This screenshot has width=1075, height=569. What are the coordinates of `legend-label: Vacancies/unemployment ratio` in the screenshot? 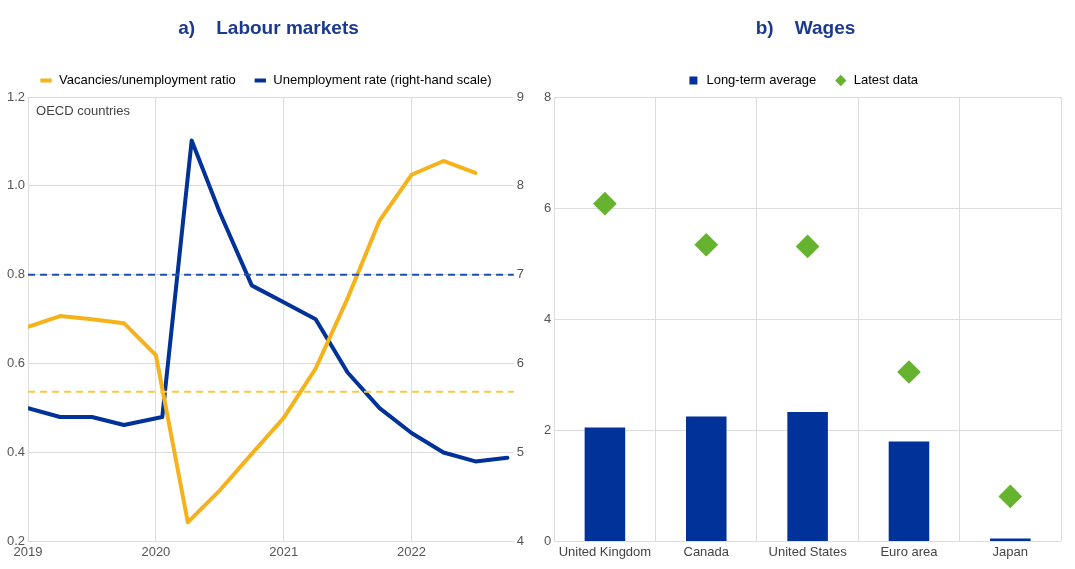 It's located at (147, 80).